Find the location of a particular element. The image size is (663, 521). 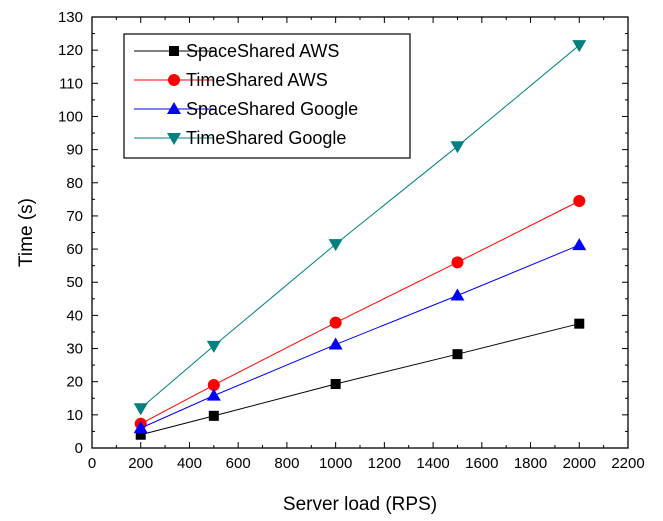

y-axis-title: Time (s) is located at coordinates (26, 232).